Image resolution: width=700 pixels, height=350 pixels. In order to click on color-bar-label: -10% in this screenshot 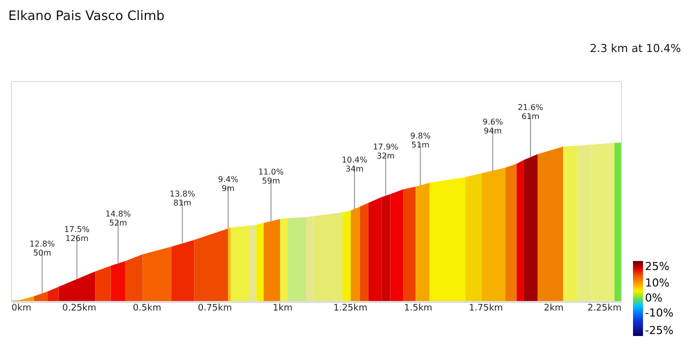, I will do `click(659, 313)`.